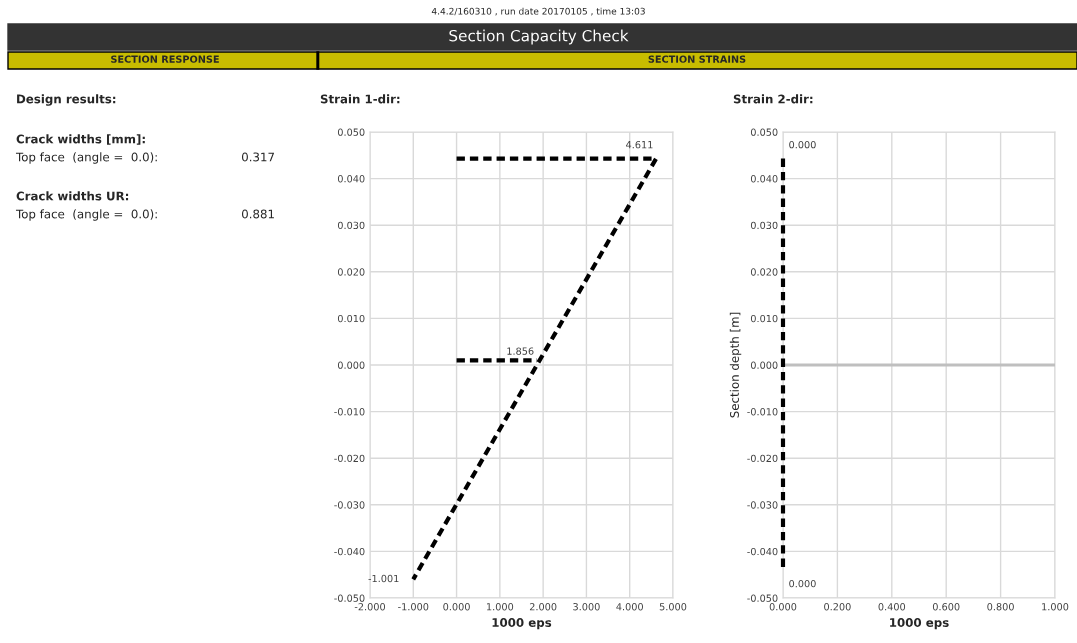 The width and height of the screenshot is (1077, 643). I want to click on annotation: 1.856, so click(520, 351).